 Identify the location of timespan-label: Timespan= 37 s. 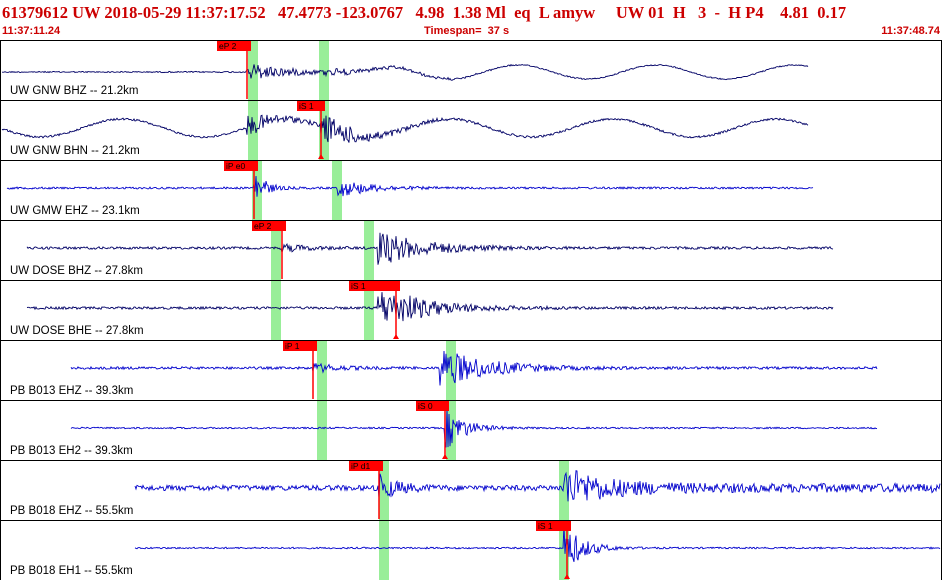
(467, 31).